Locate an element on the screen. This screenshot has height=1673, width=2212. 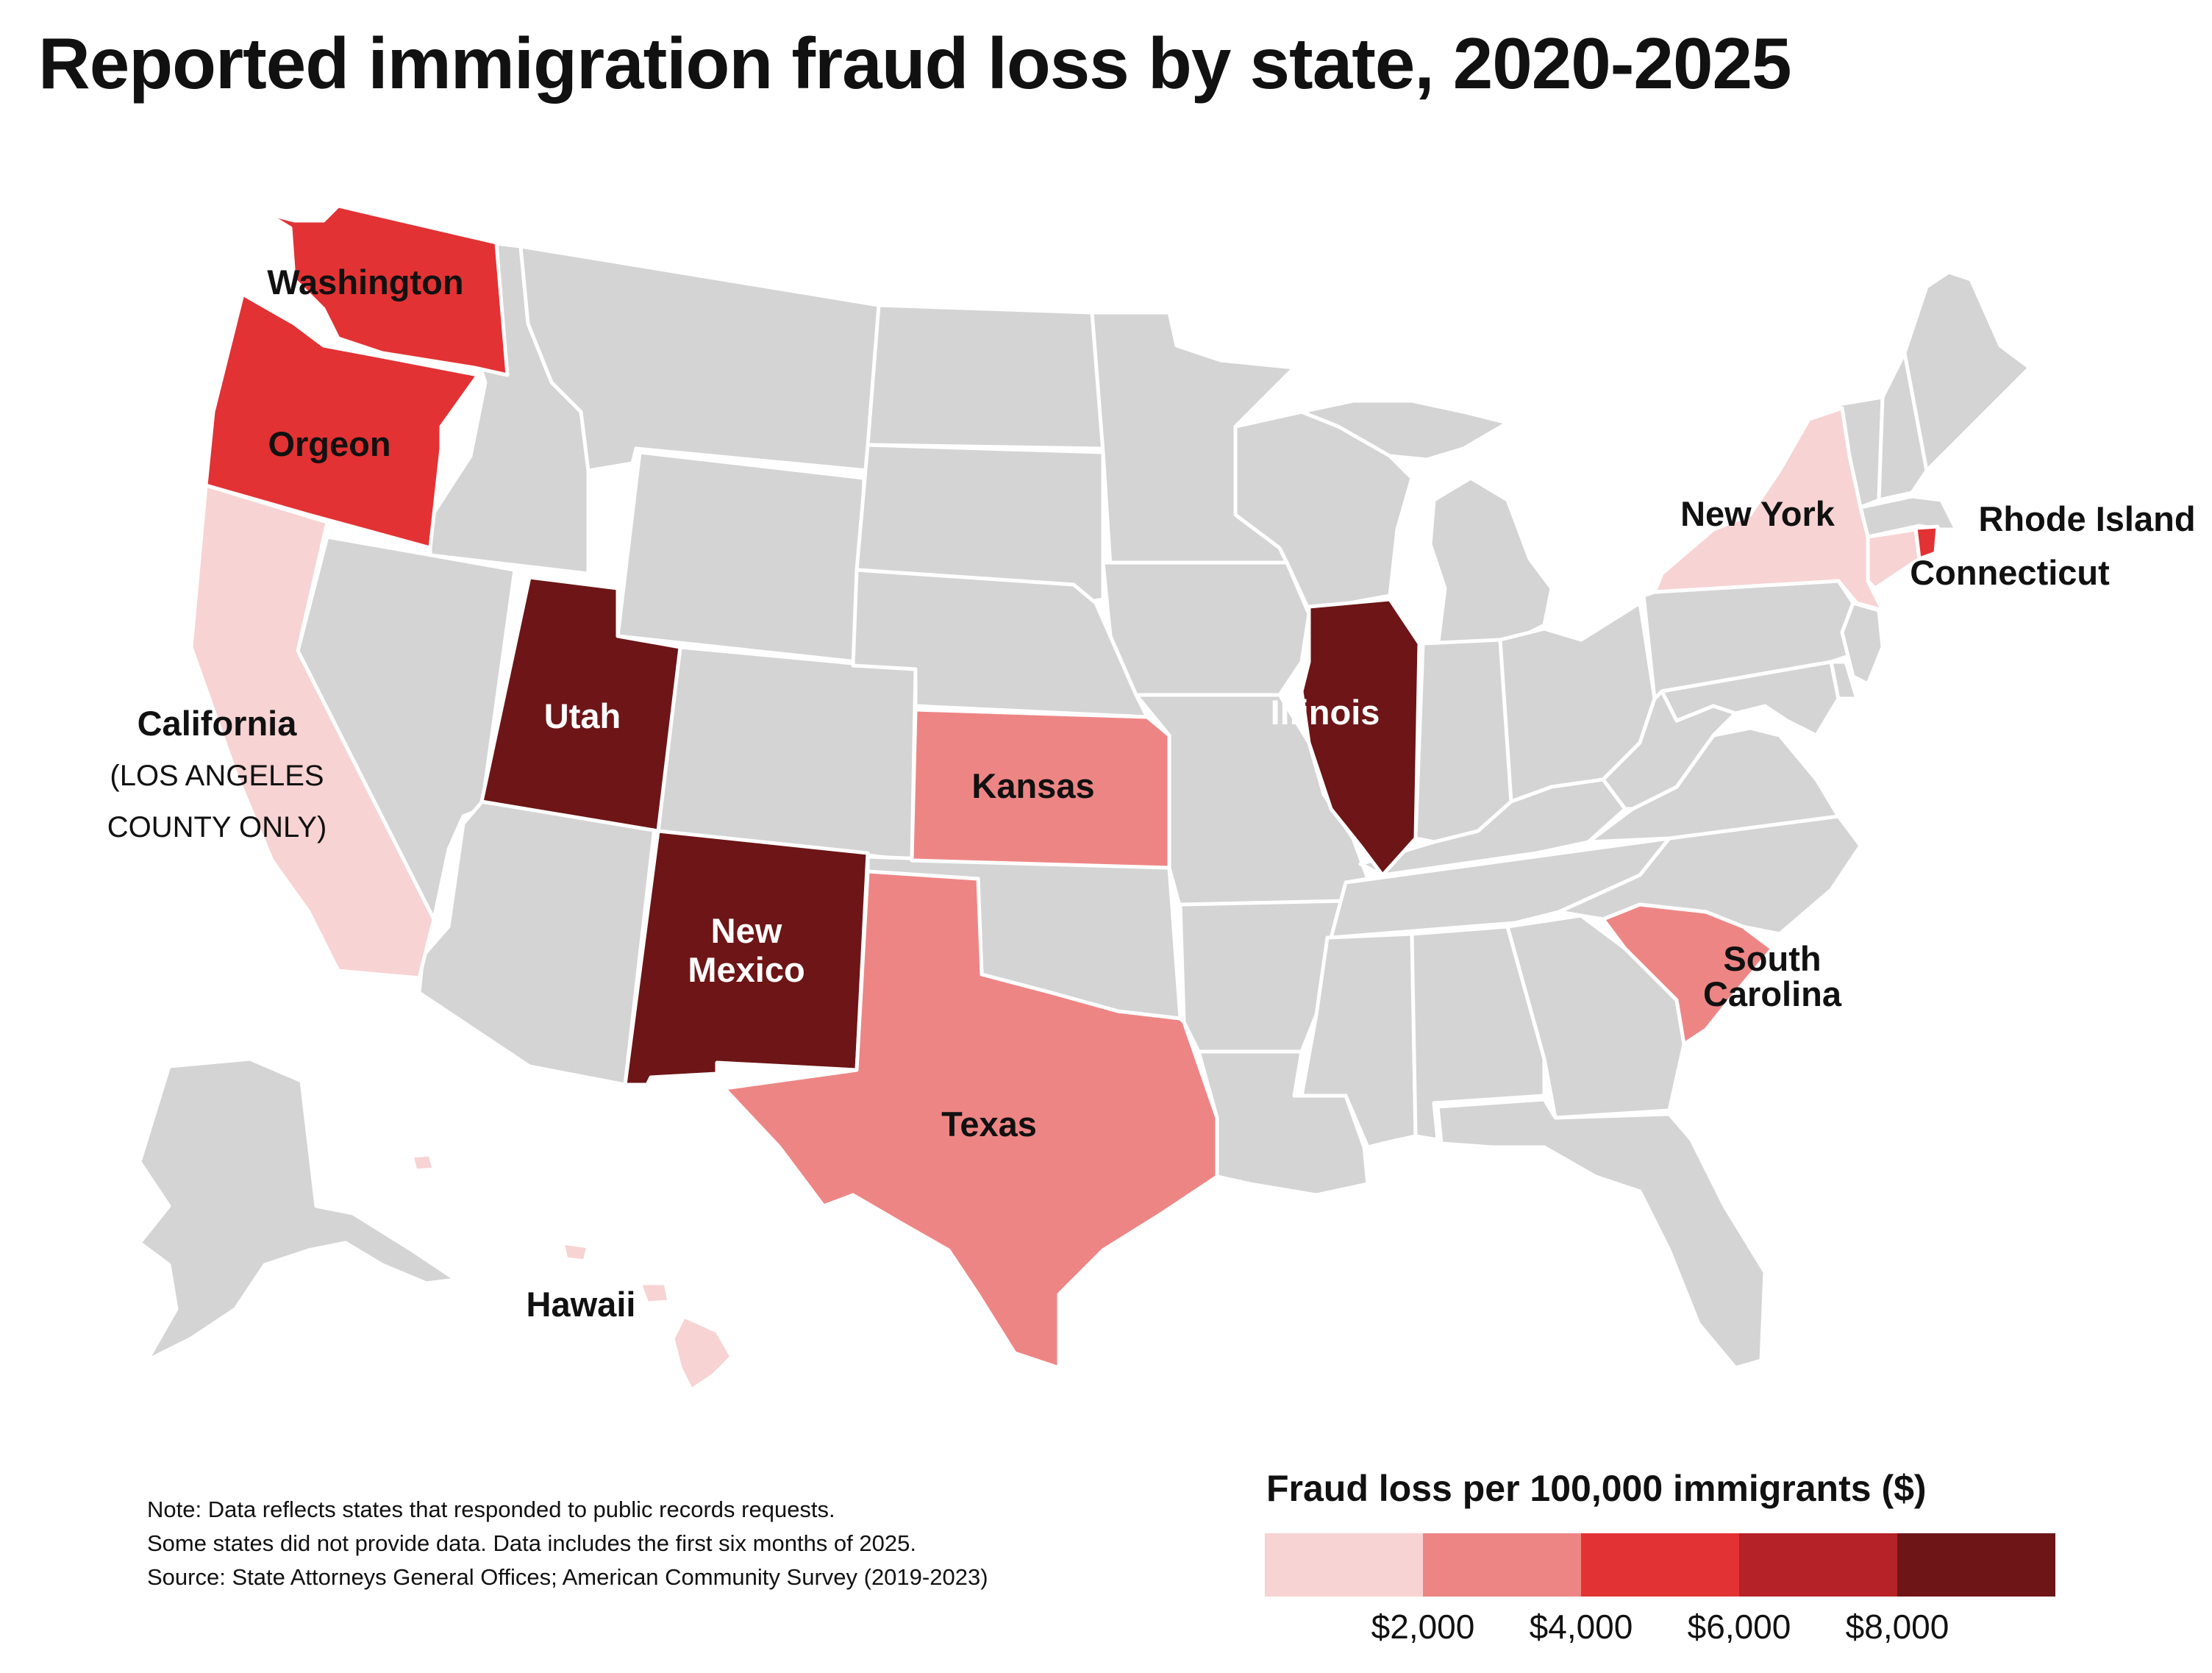
label-new-mexico-1: New is located at coordinates (746, 930).